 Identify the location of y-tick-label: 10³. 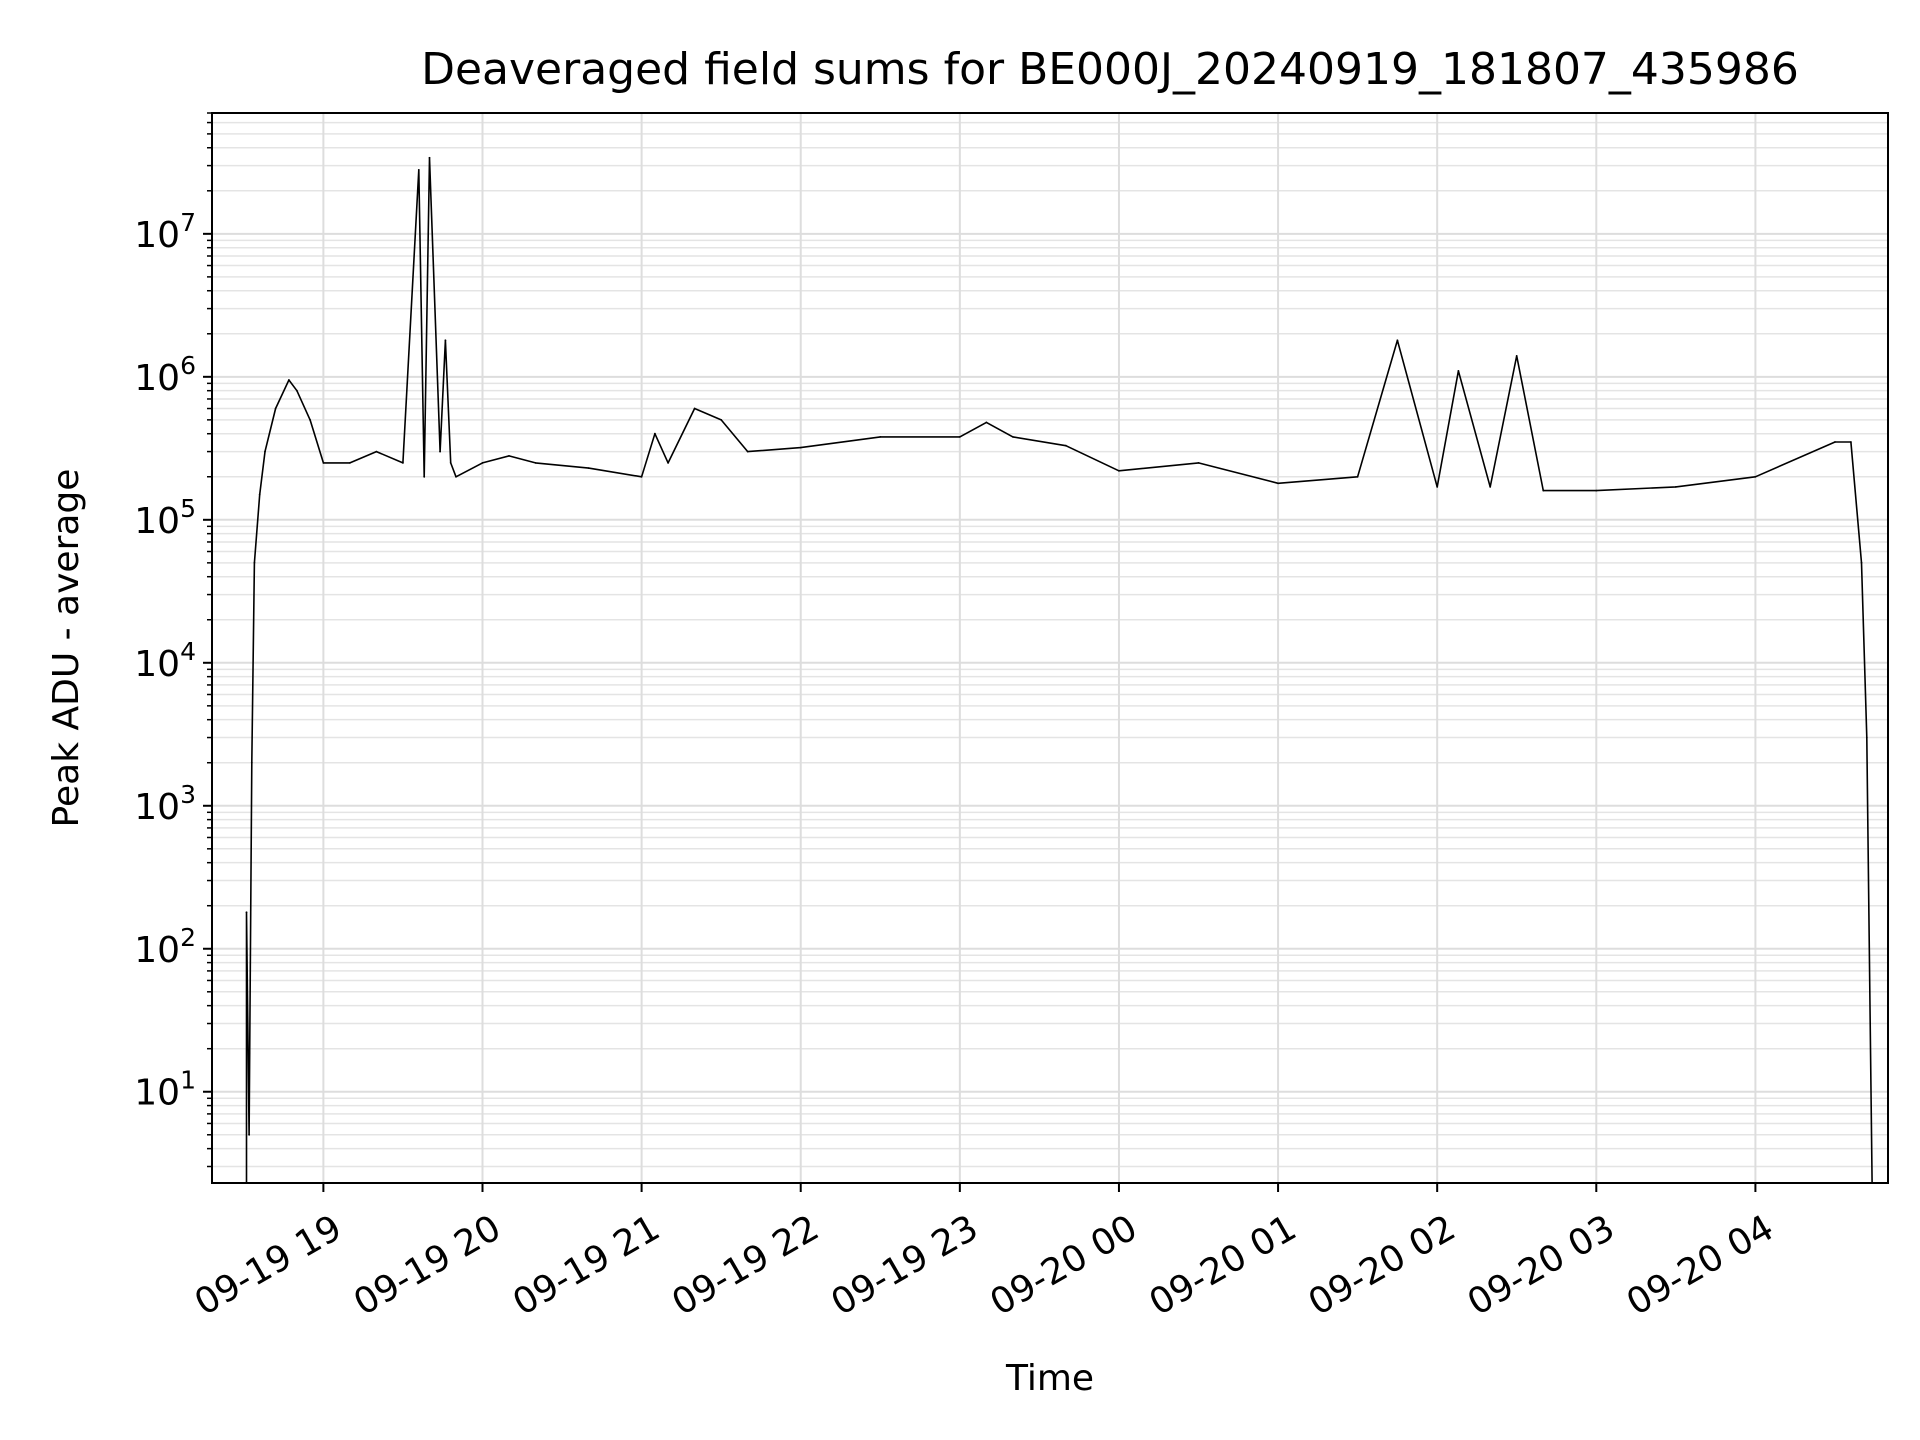
(165, 804).